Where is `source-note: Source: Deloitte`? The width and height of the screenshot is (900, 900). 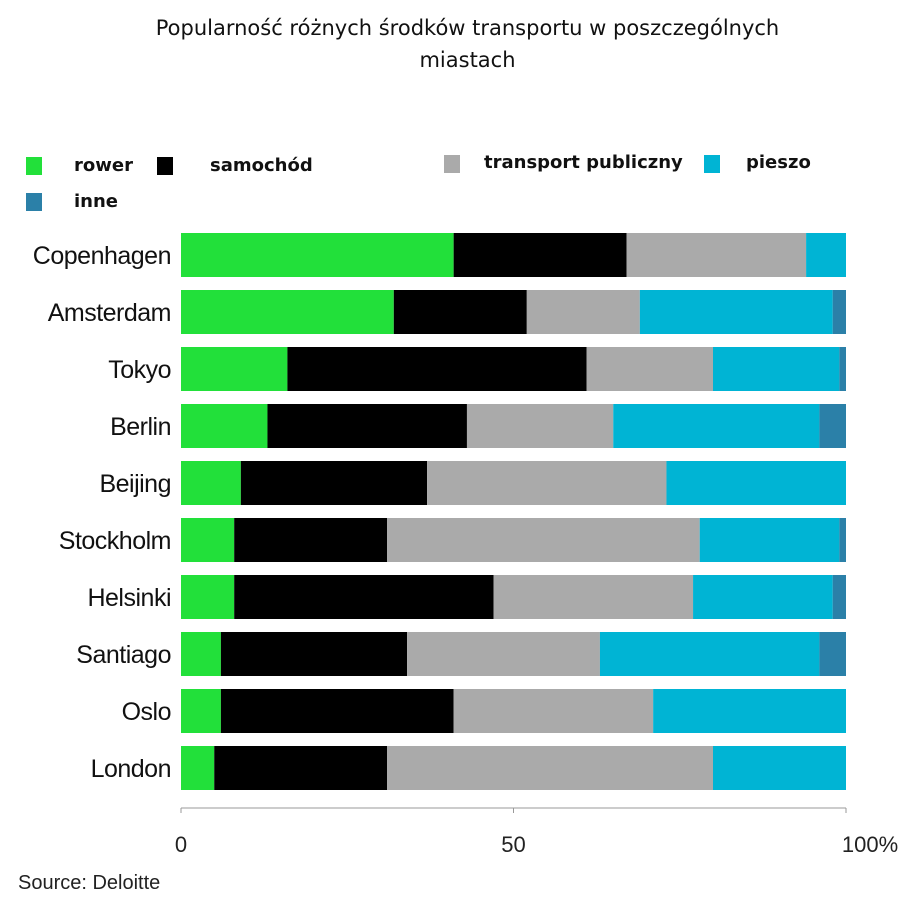
source-note: Source: Deloitte is located at coordinates (89, 883).